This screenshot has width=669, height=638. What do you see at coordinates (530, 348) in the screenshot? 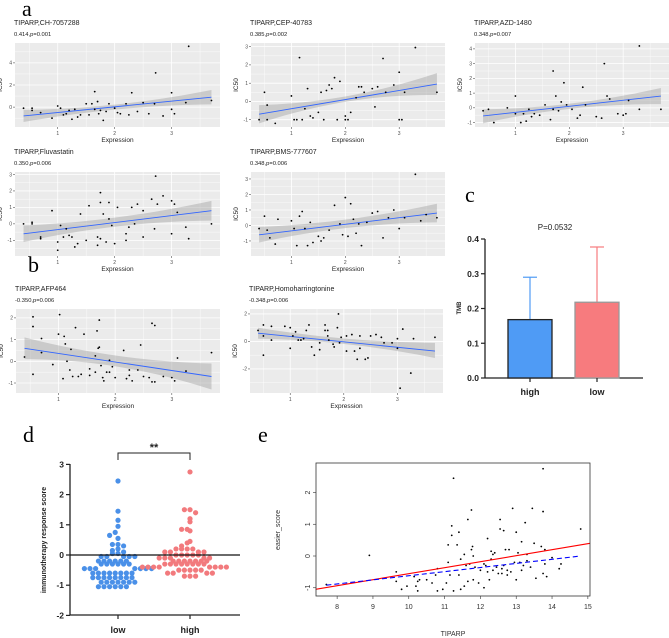
I see `bar-high` at bounding box center [530, 348].